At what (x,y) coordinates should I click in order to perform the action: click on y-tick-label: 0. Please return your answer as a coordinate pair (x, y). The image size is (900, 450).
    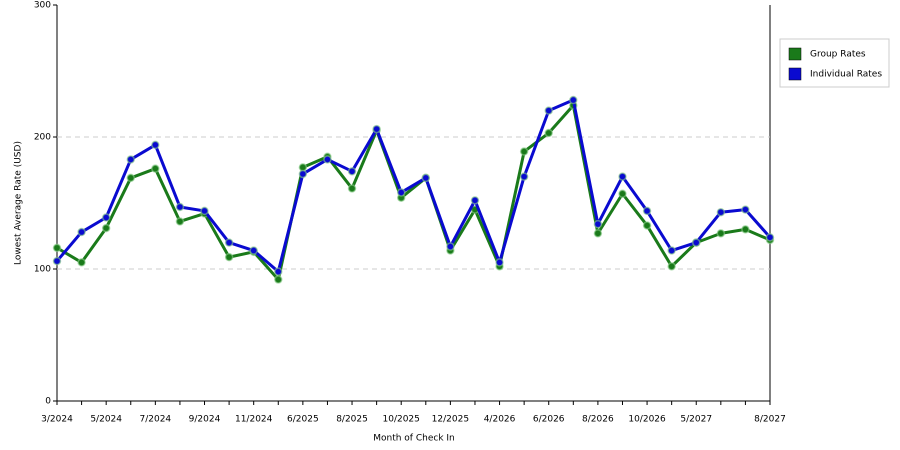
    Looking at the image, I should click on (48, 402).